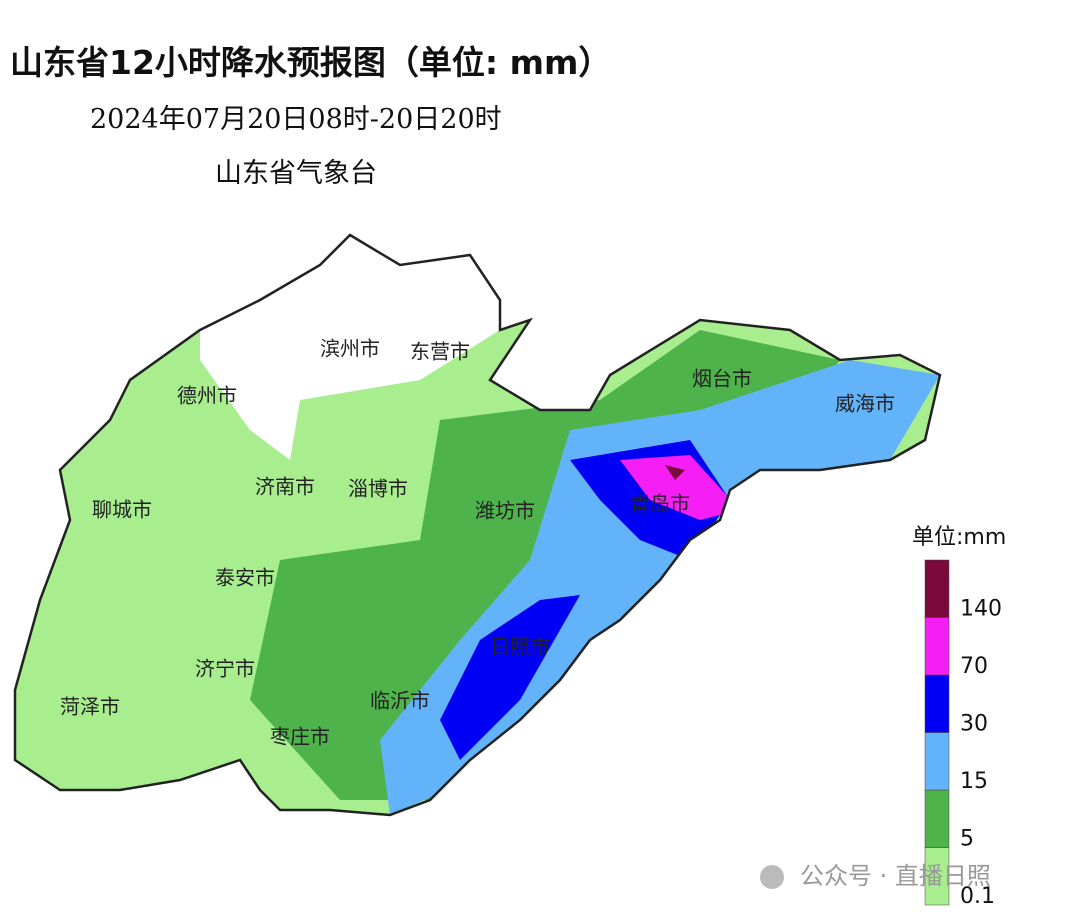 The width and height of the screenshot is (1080, 919). I want to click on legend-tick-label: 15, so click(974, 781).